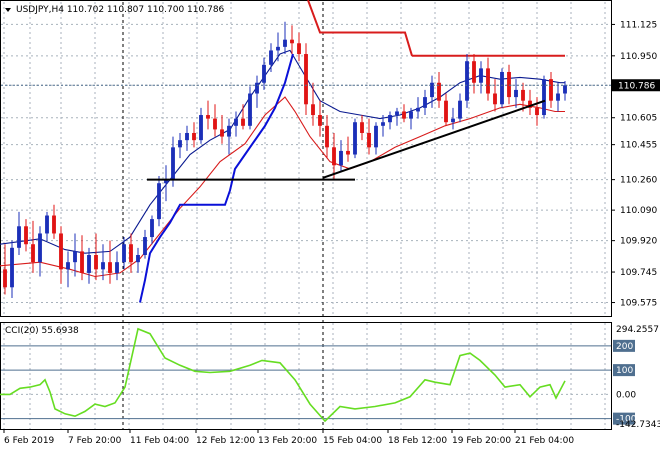  I want to click on time-tick-label: 11 Feb 04:00, so click(159, 441).